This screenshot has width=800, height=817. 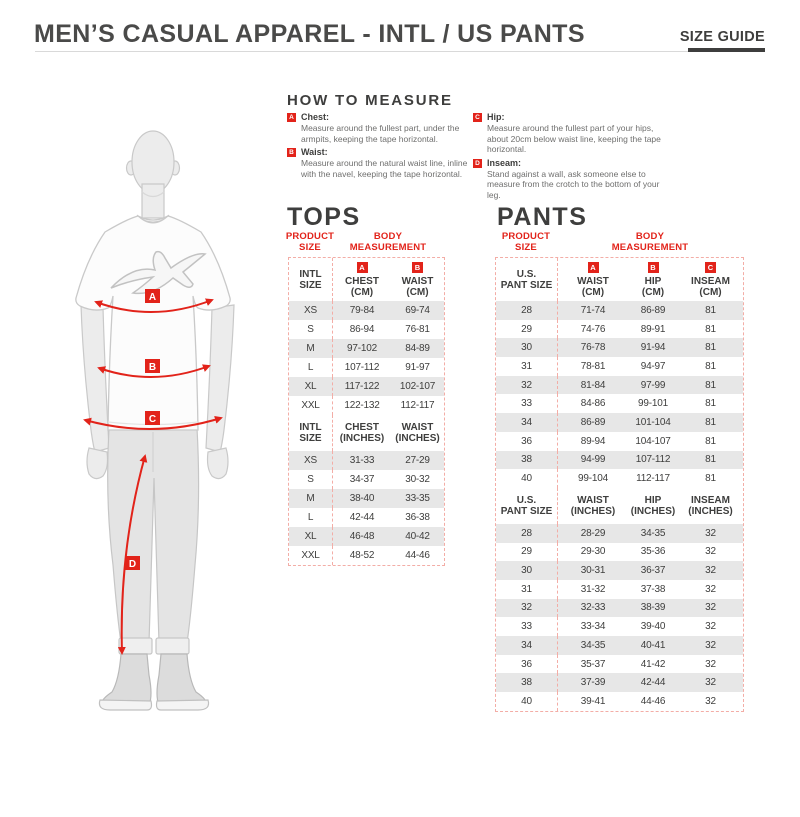 What do you see at coordinates (527, 701) in the screenshot?
I see `table-cell-size: 40` at bounding box center [527, 701].